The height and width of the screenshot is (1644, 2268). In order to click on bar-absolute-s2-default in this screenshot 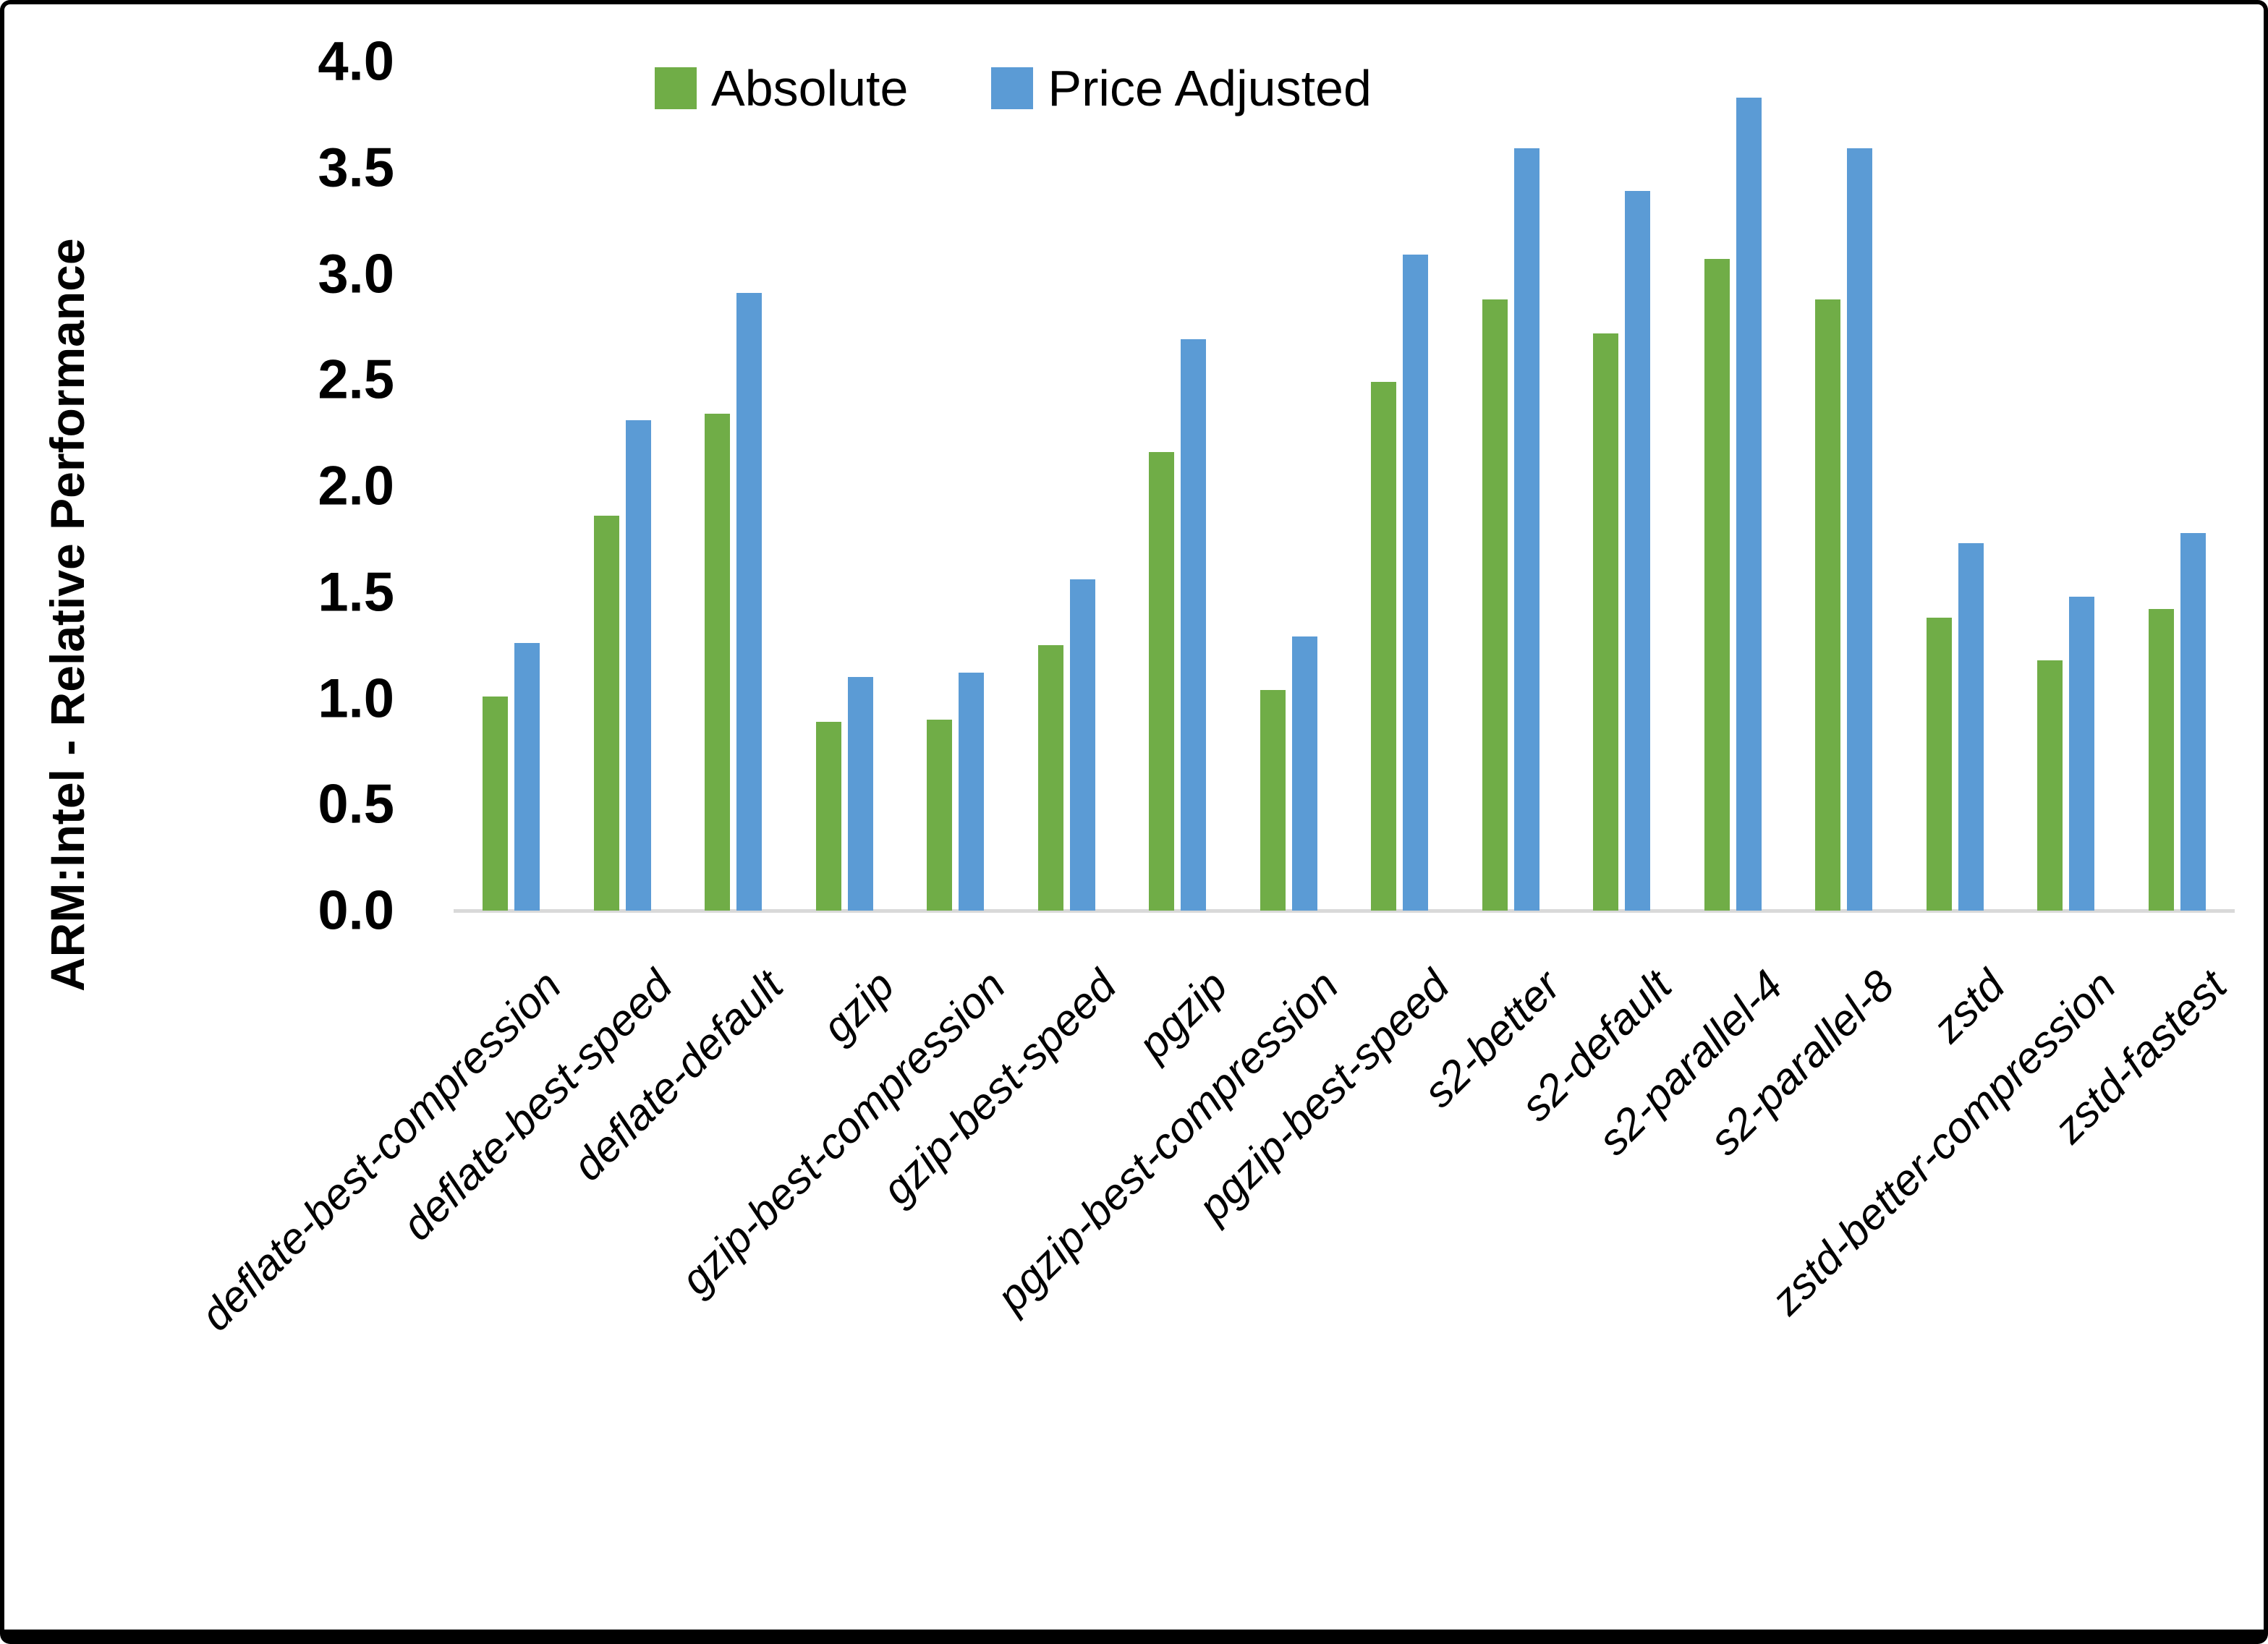, I will do `click(1606, 622)`.